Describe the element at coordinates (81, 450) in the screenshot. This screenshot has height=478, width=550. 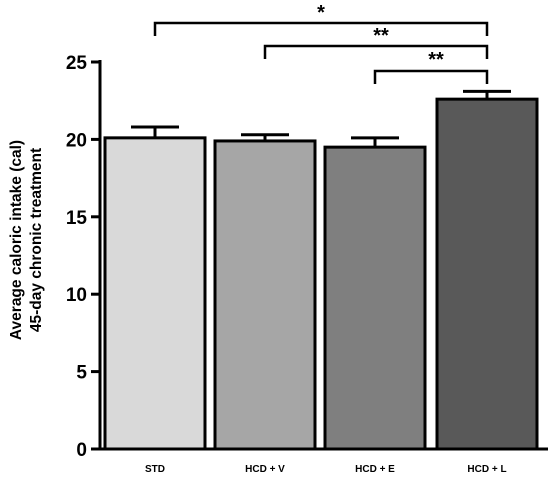
I see `y-tick-label-0: 0` at that location.